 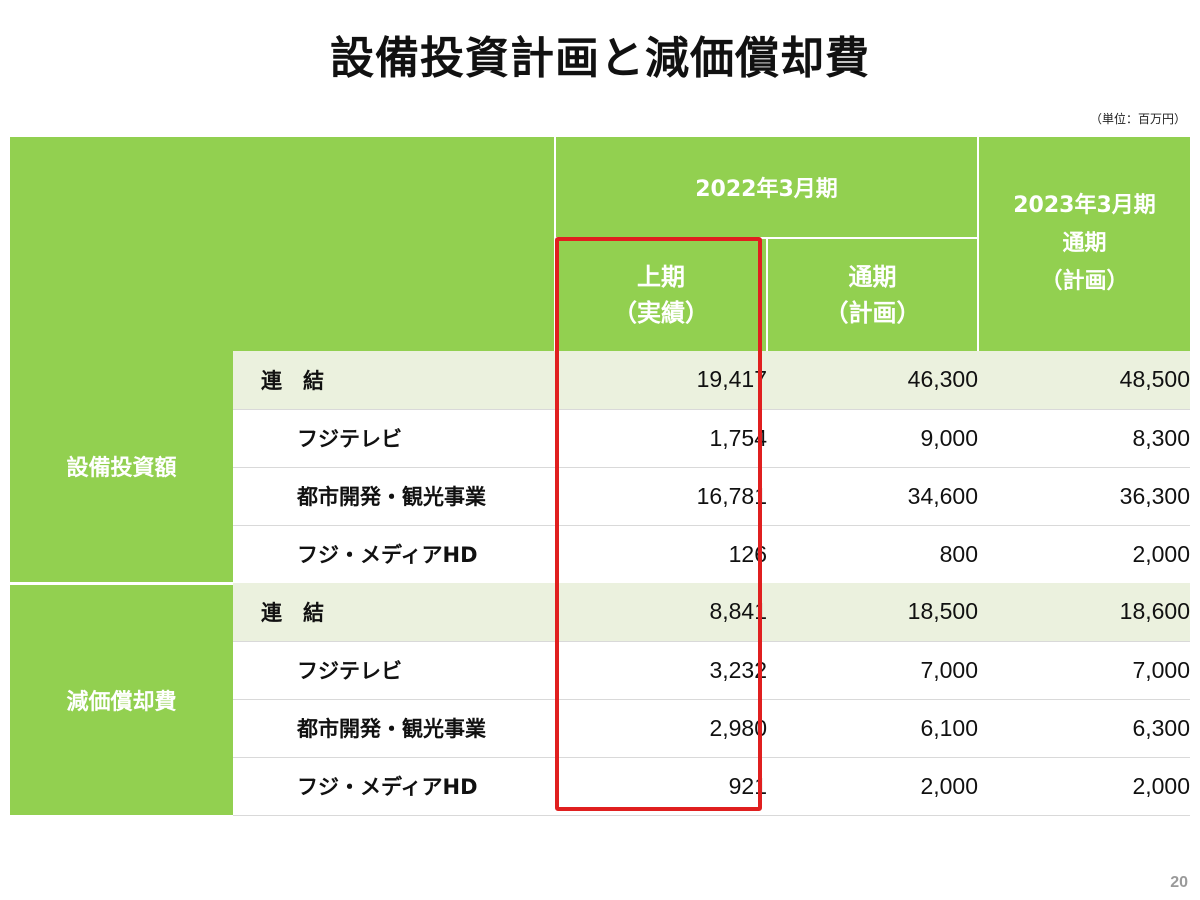 I want to click on header-fy2023-line2: 通期, so click(x=1084, y=243).